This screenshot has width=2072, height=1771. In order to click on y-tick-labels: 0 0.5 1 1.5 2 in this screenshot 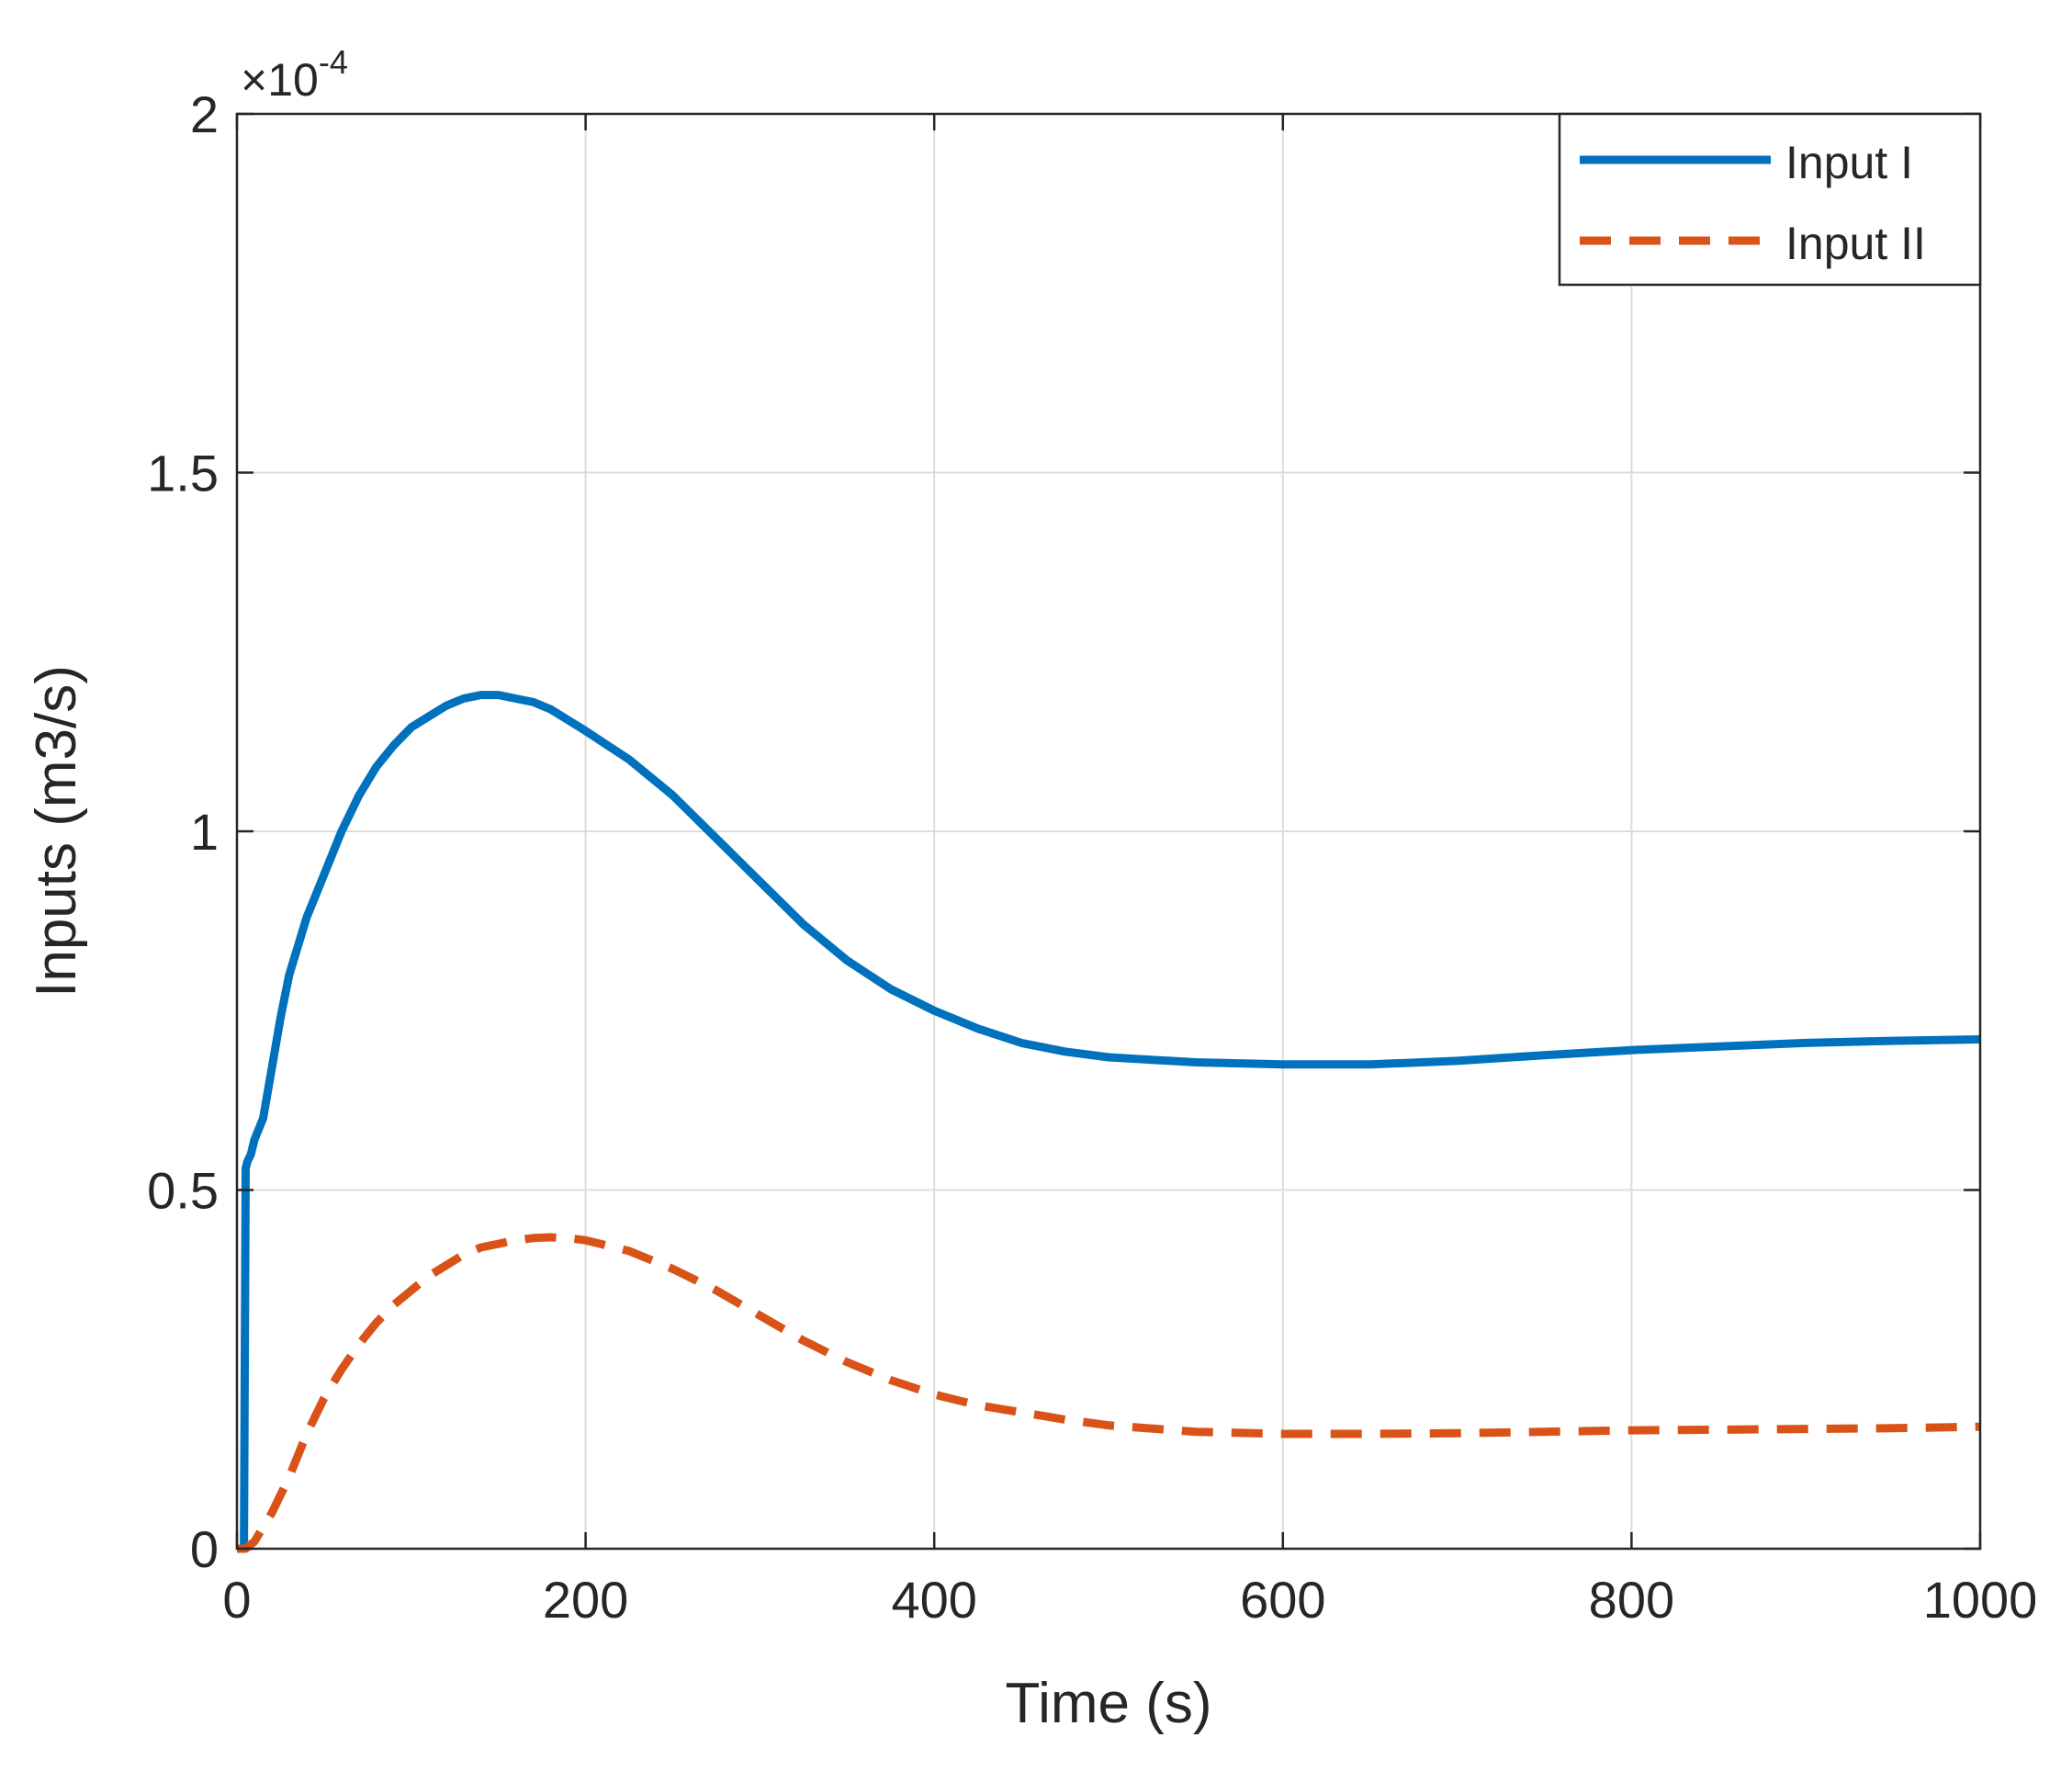, I will do `click(183, 831)`.